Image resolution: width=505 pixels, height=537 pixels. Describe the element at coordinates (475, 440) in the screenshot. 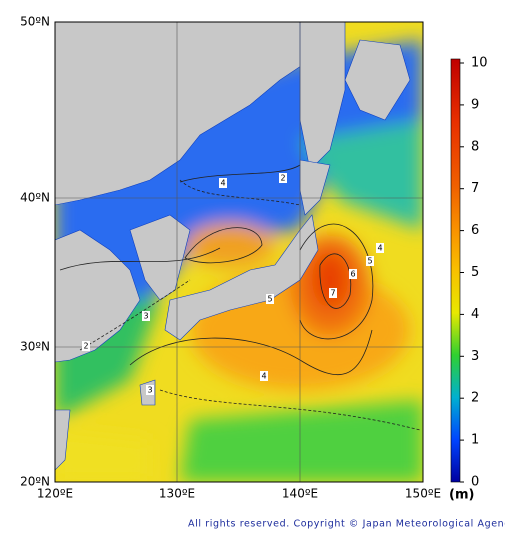

I see `colorbar-label: 1` at that location.